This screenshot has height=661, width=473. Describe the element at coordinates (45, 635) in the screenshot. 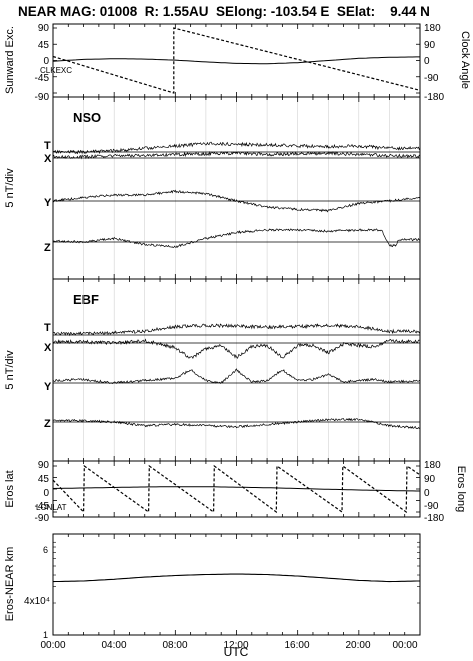

I see `distance-tick-1: 1` at that location.